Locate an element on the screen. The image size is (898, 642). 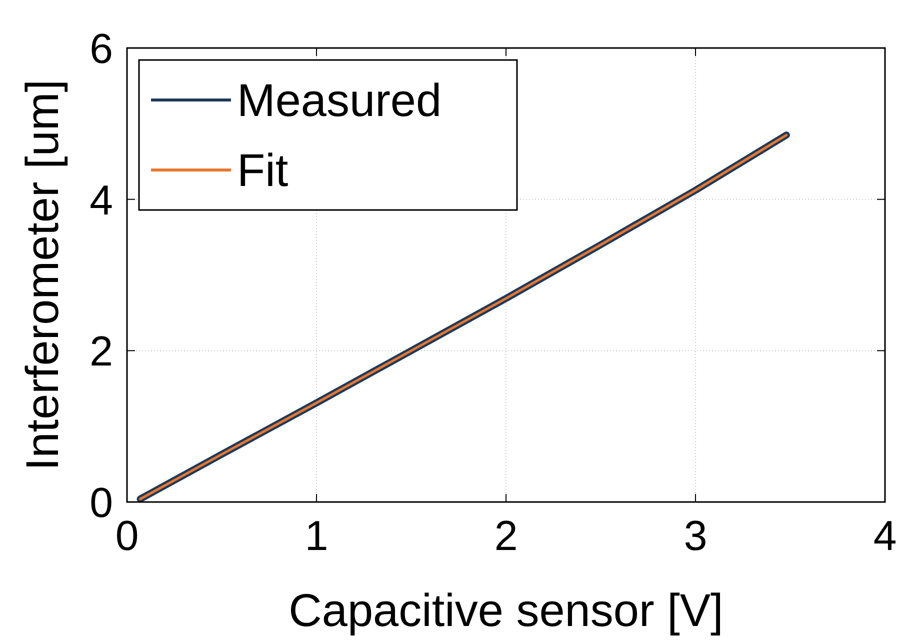
x-tick-label: 4 is located at coordinates (885, 535).